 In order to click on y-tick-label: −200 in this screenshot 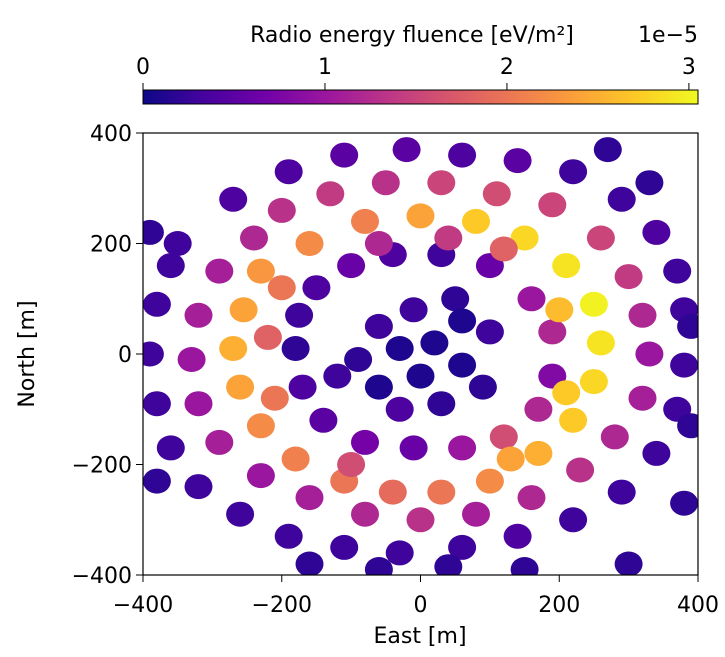, I will do `click(102, 466)`.